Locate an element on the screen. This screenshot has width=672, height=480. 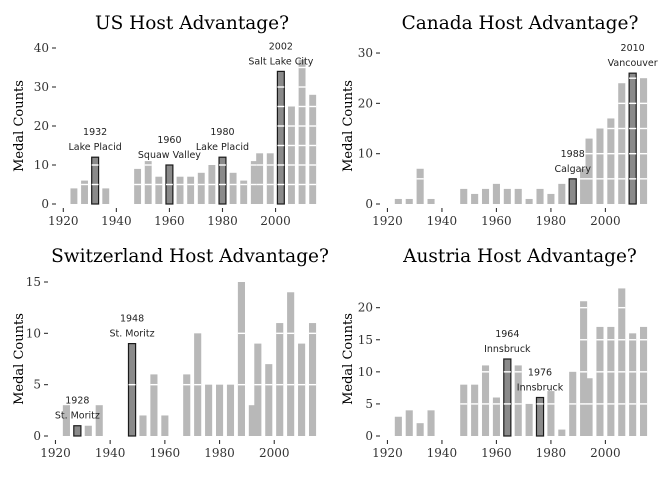
canada-host-advantage-x-tick-label: 1940 is located at coordinates (442, 221).